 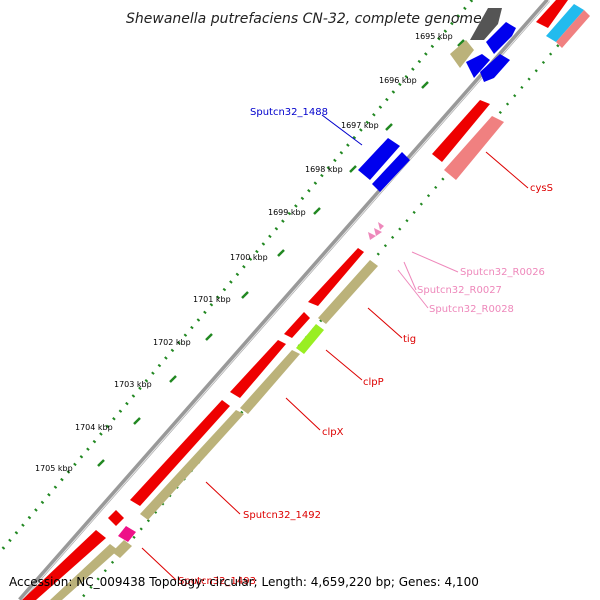 What do you see at coordinates (133, 384) in the screenshot?
I see `tick-label: 1703 kbp` at bounding box center [133, 384].